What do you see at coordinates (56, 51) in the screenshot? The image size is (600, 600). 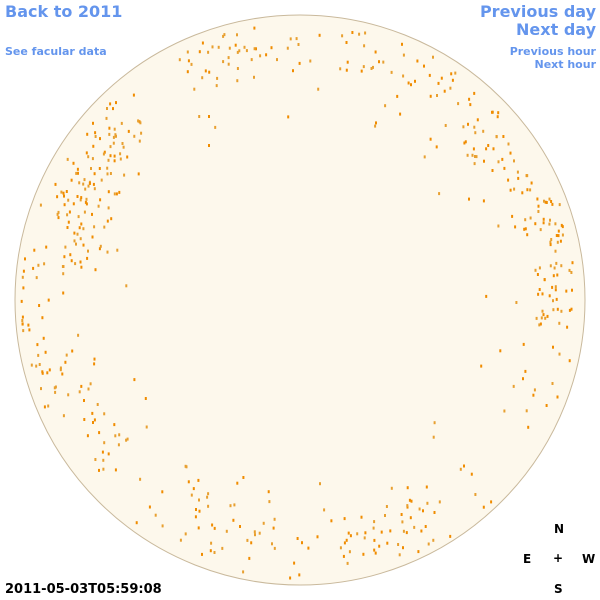 I see `facular-data-link: See facular data` at bounding box center [56, 51].